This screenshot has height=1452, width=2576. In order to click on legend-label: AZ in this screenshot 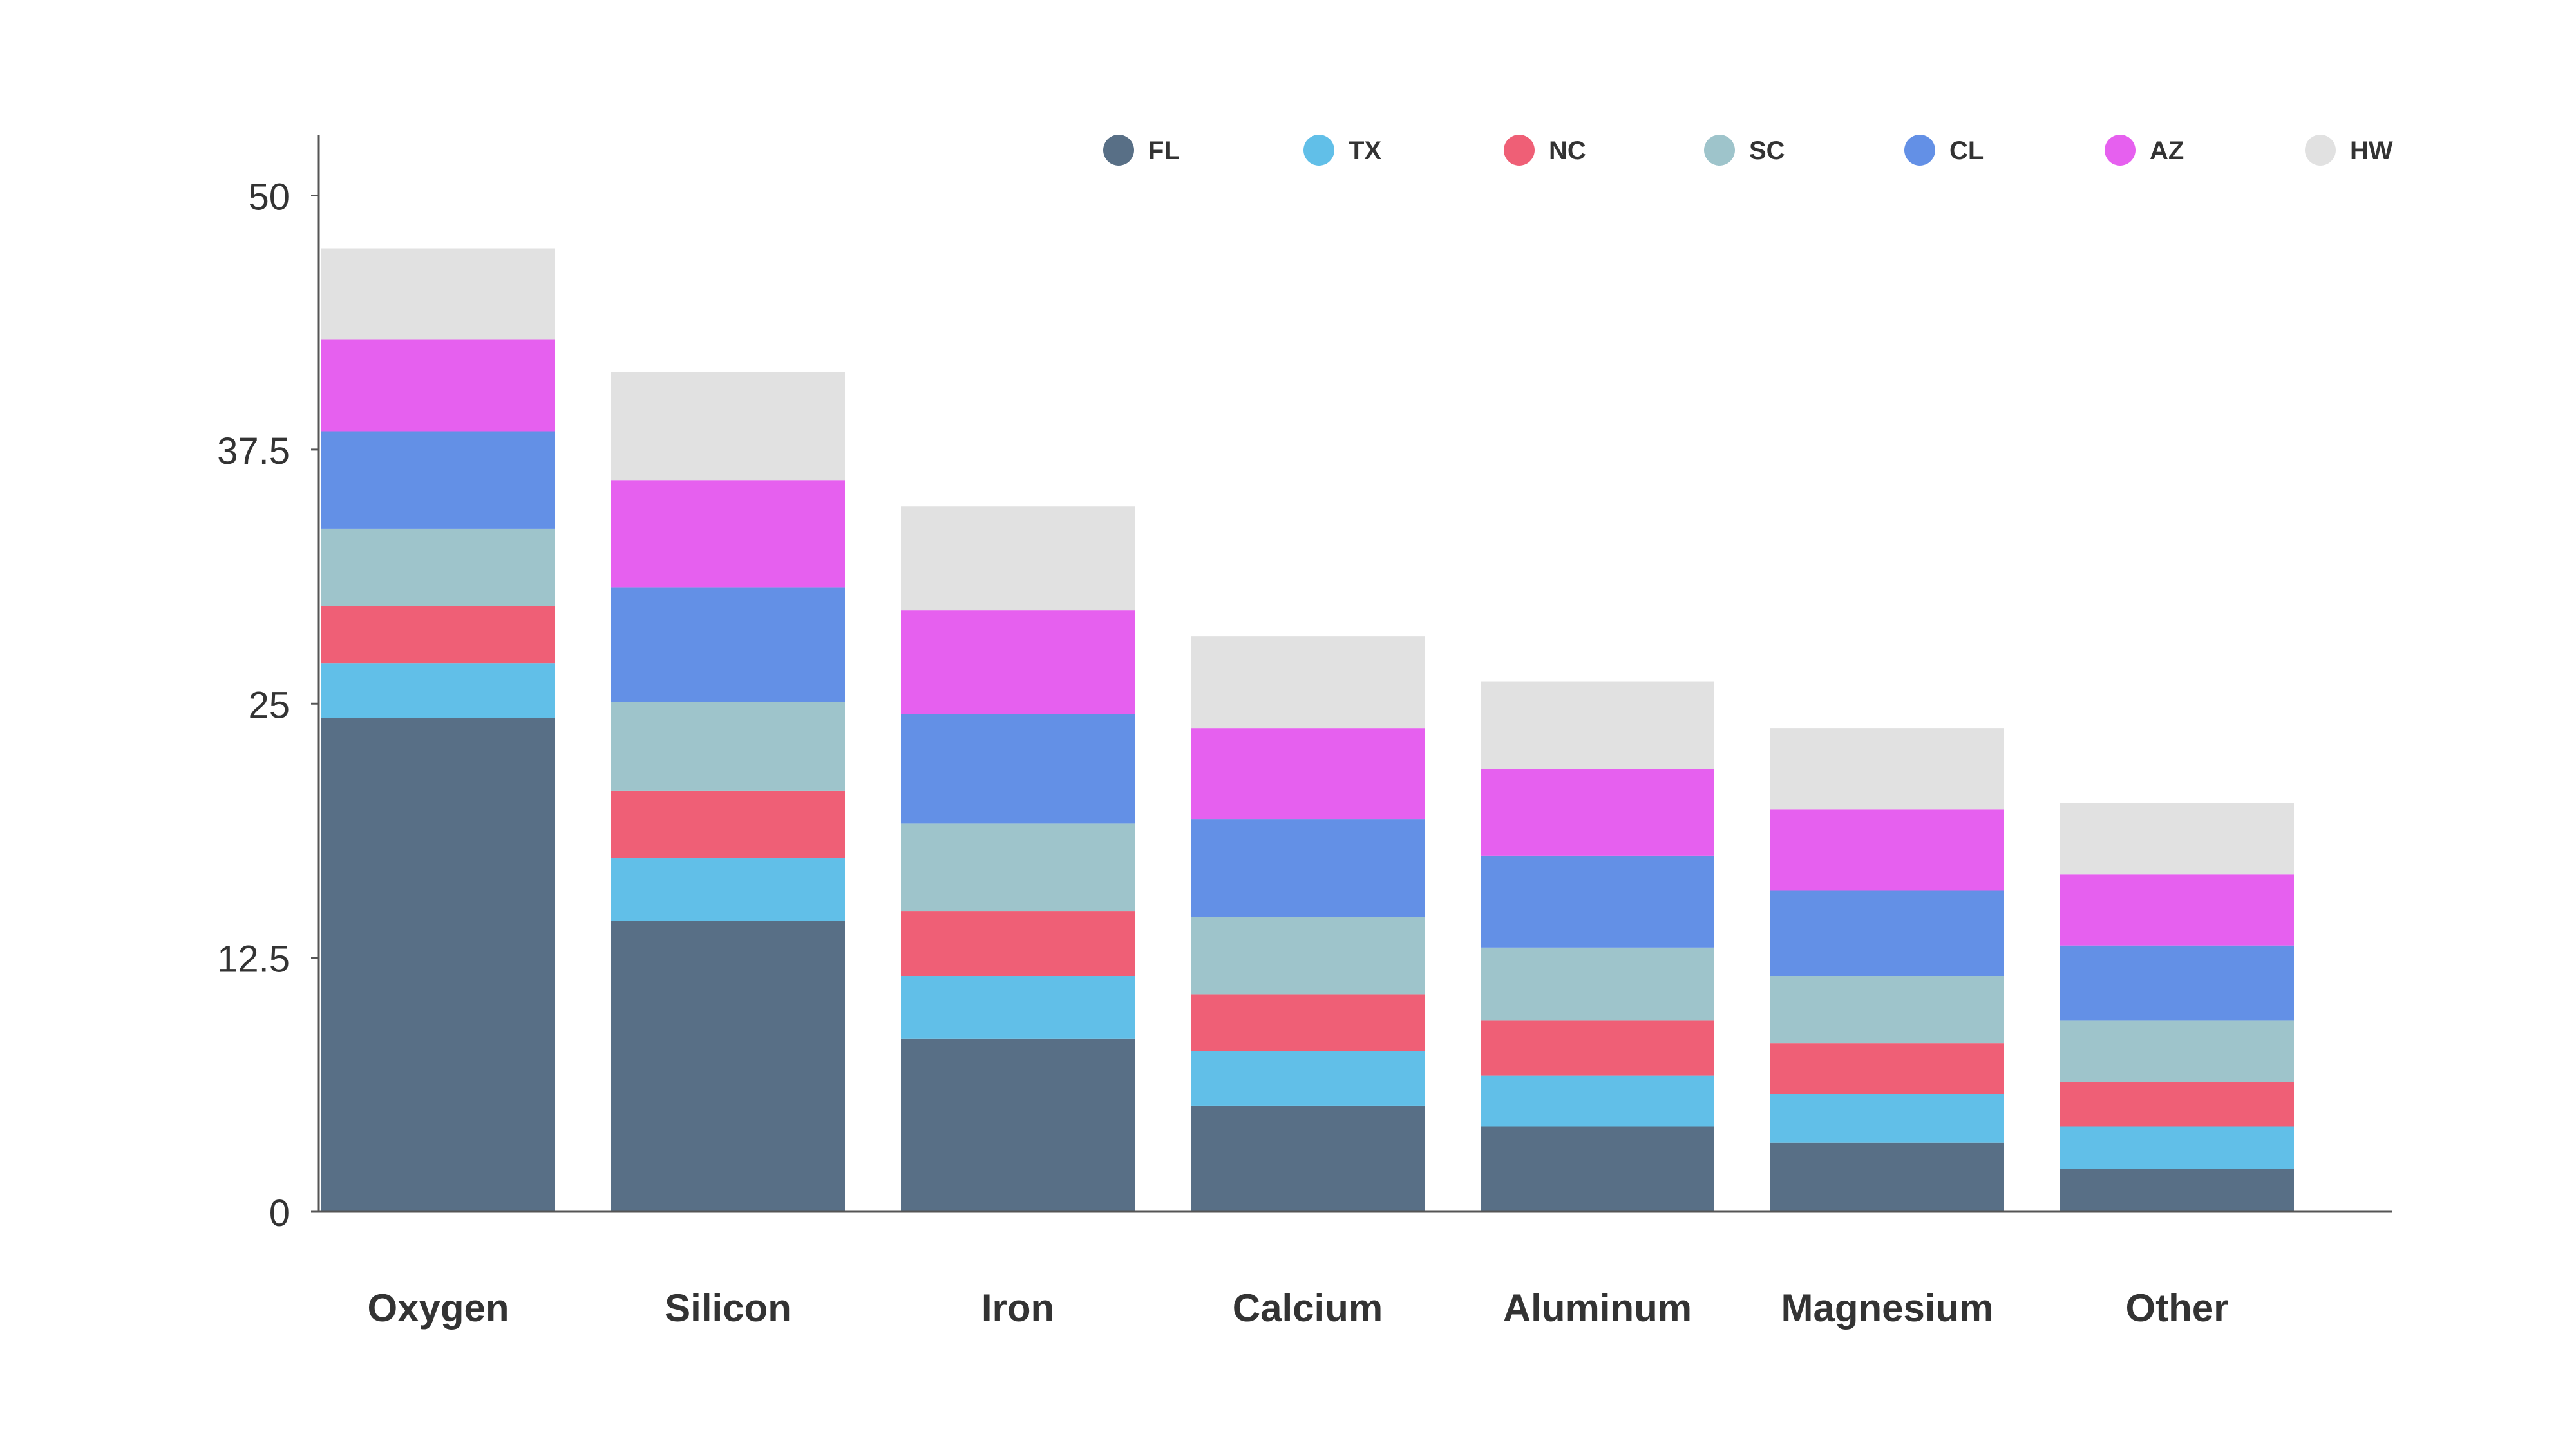, I will do `click(2167, 151)`.